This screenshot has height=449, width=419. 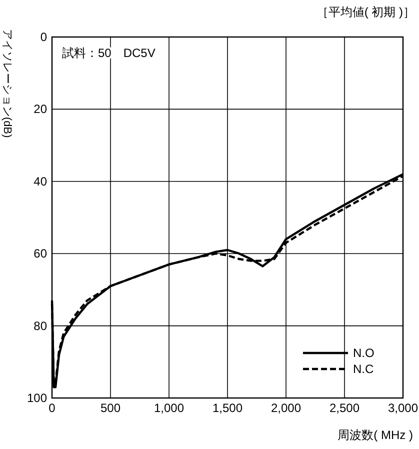 I want to click on x-axis-title: 周波数( MHz ), so click(x=375, y=435).